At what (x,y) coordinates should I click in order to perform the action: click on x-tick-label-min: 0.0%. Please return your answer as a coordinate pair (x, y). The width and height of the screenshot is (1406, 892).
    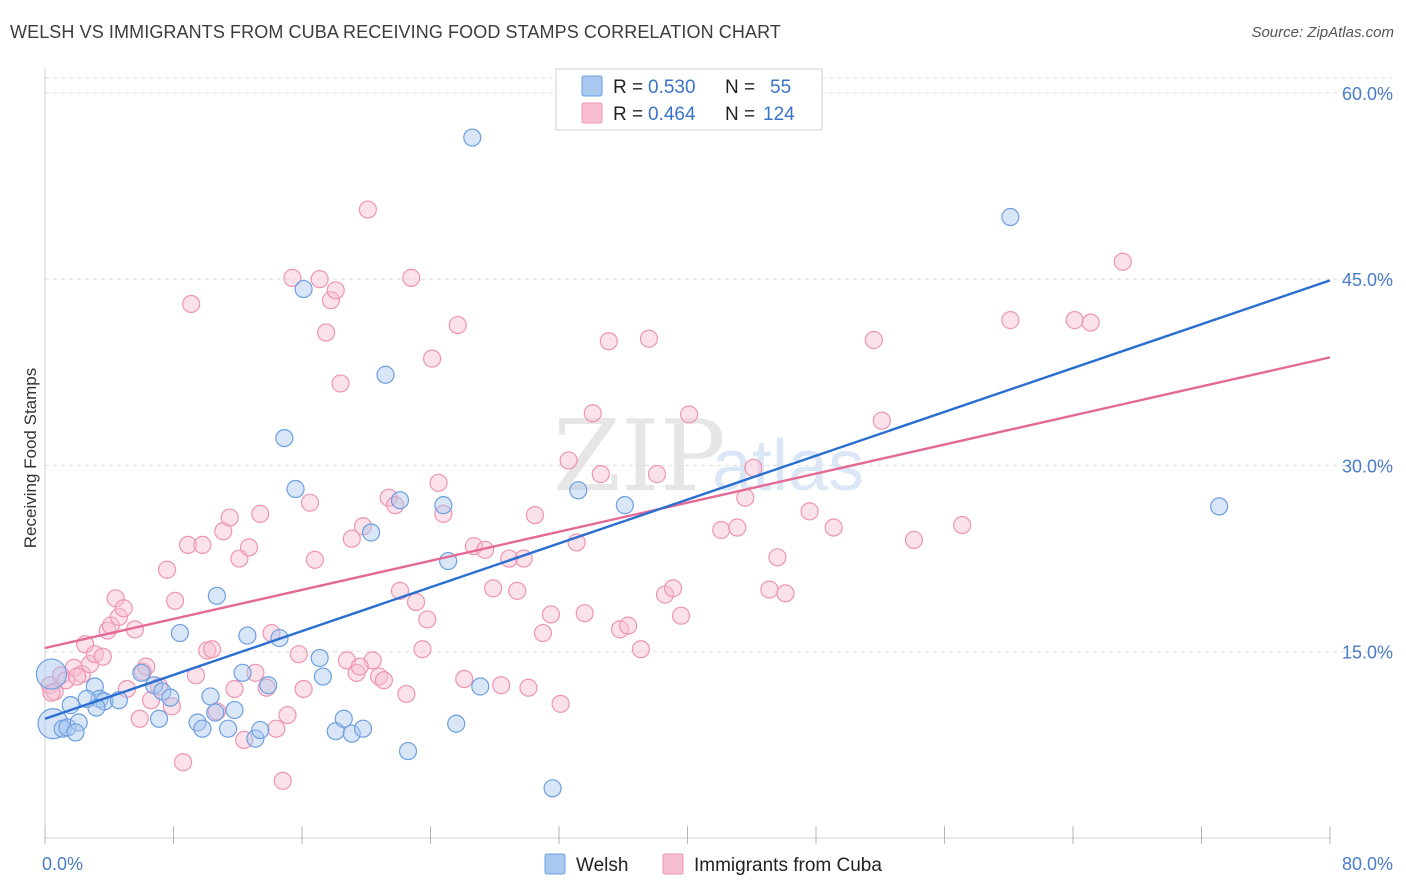
    Looking at the image, I should click on (62, 864).